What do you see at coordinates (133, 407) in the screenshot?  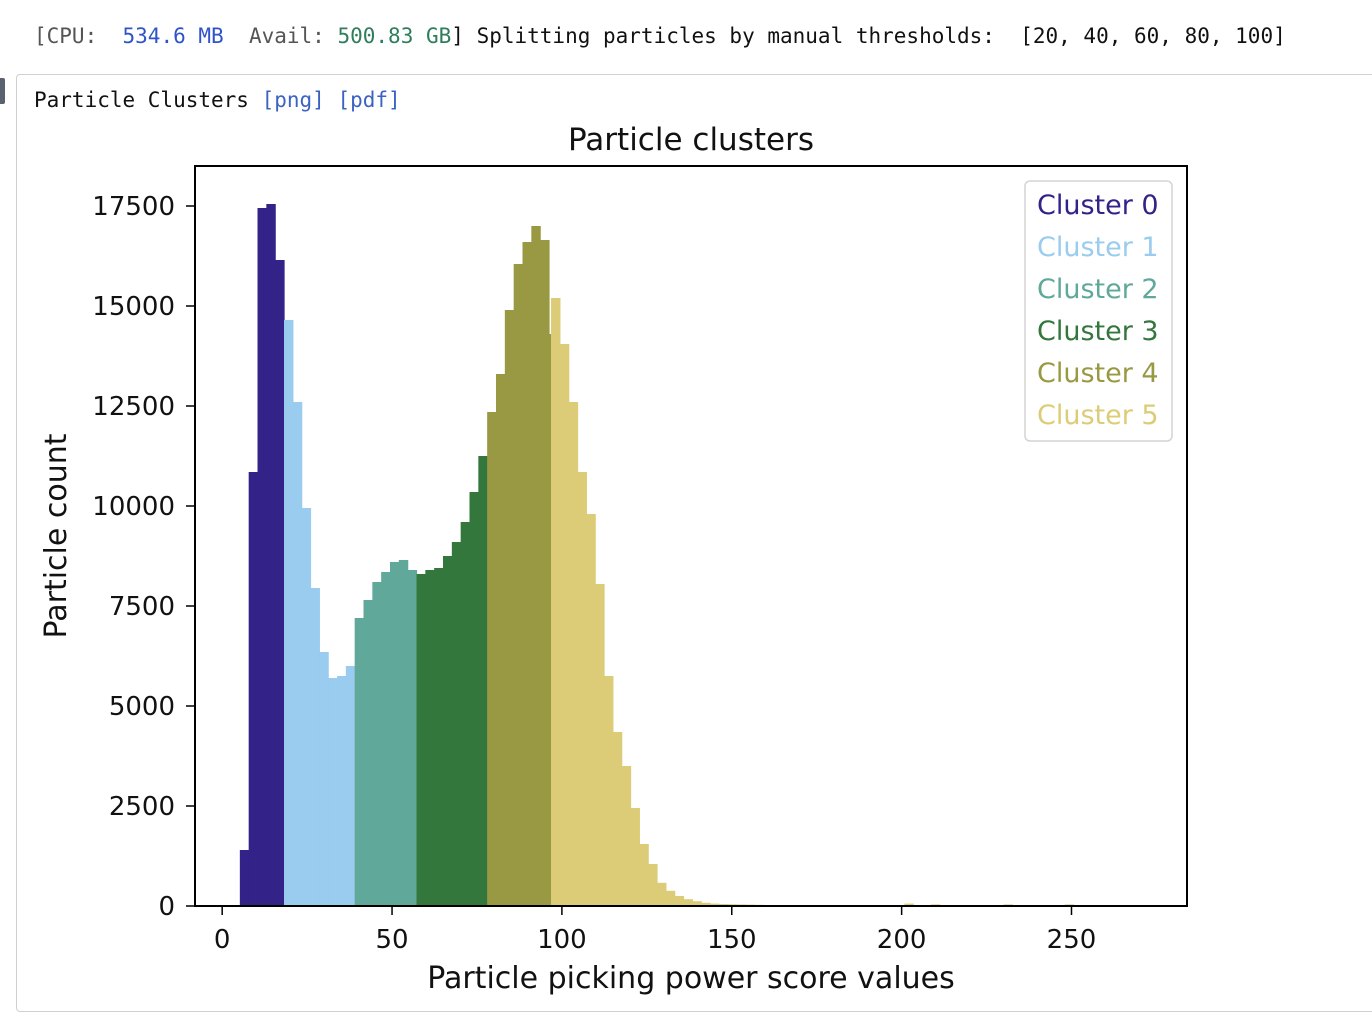 I see `y-tick-label: 12500` at bounding box center [133, 407].